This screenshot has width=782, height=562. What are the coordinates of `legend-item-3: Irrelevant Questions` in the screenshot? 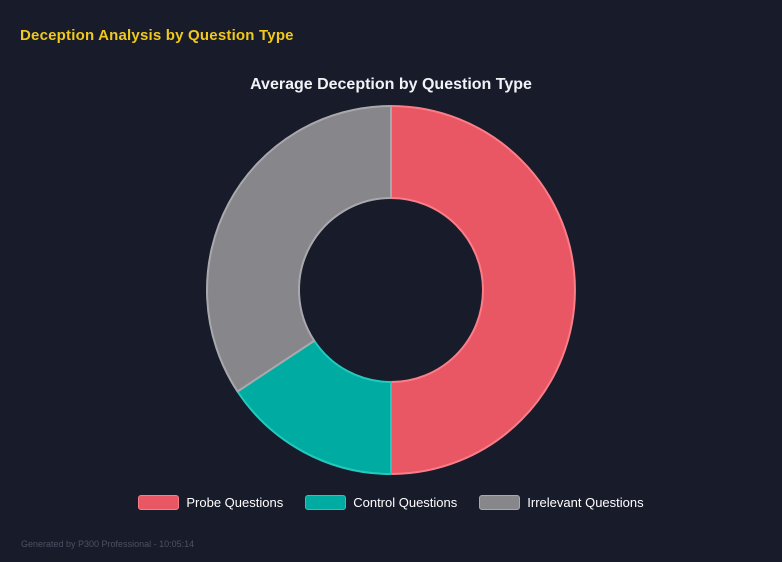 It's located at (561, 502).